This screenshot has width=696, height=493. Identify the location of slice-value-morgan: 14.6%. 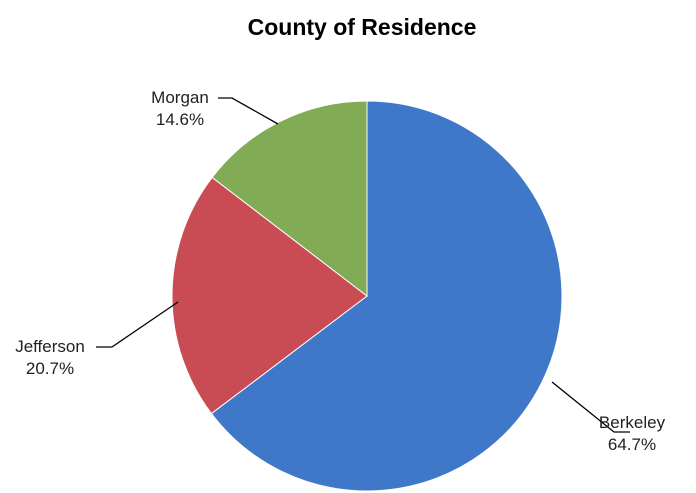
(180, 119).